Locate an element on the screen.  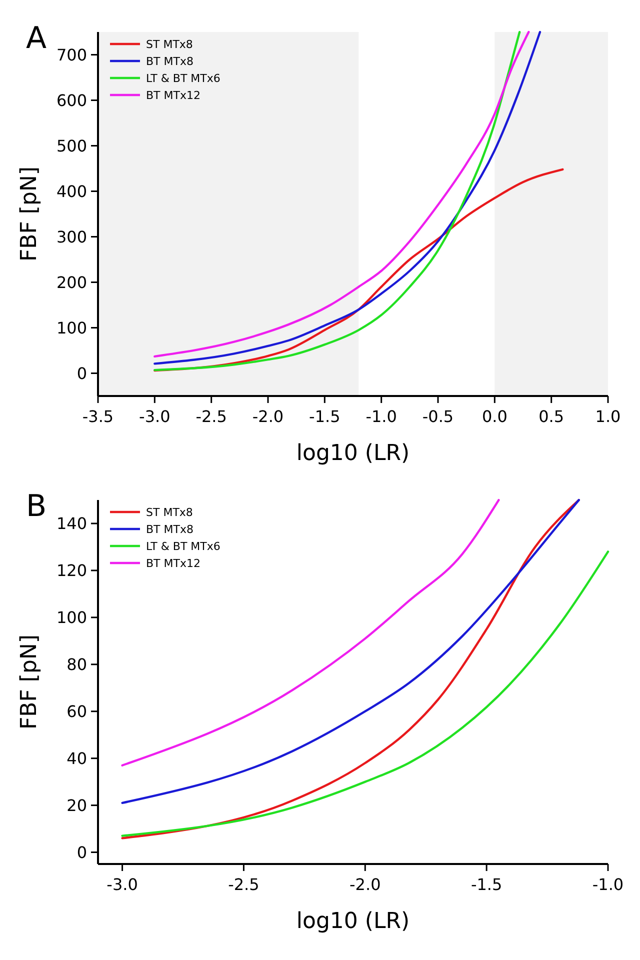
y-tick-label: 140 is located at coordinates (71, 524).